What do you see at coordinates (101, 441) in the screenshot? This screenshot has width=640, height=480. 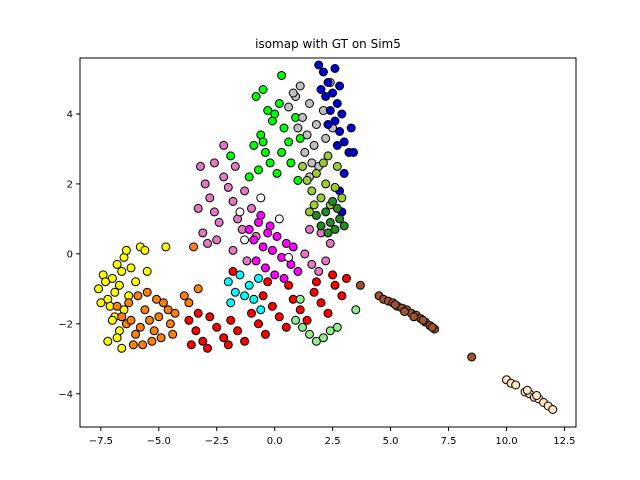 I see `x-tick-label: −7.5` at bounding box center [101, 441].